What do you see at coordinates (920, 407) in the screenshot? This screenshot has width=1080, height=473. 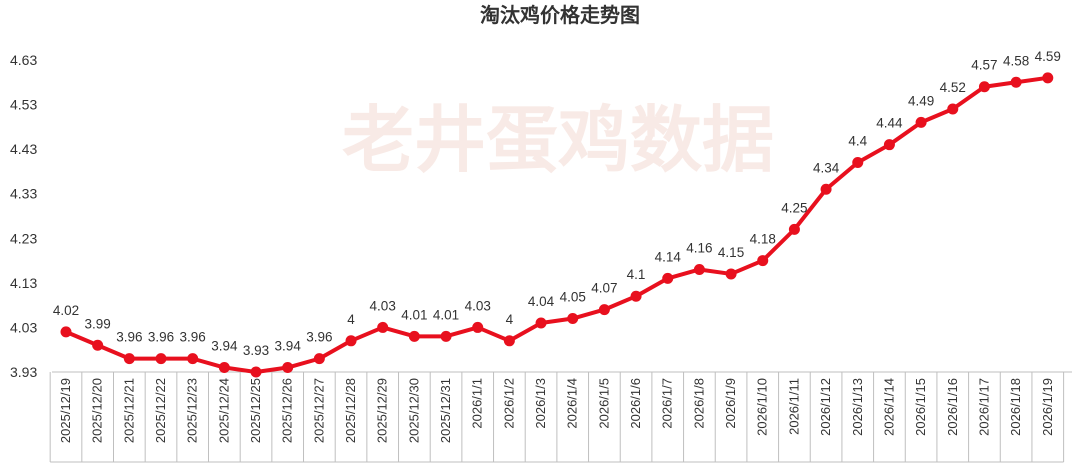 I see `x-tick-label: 2026/1/15` at bounding box center [920, 407].